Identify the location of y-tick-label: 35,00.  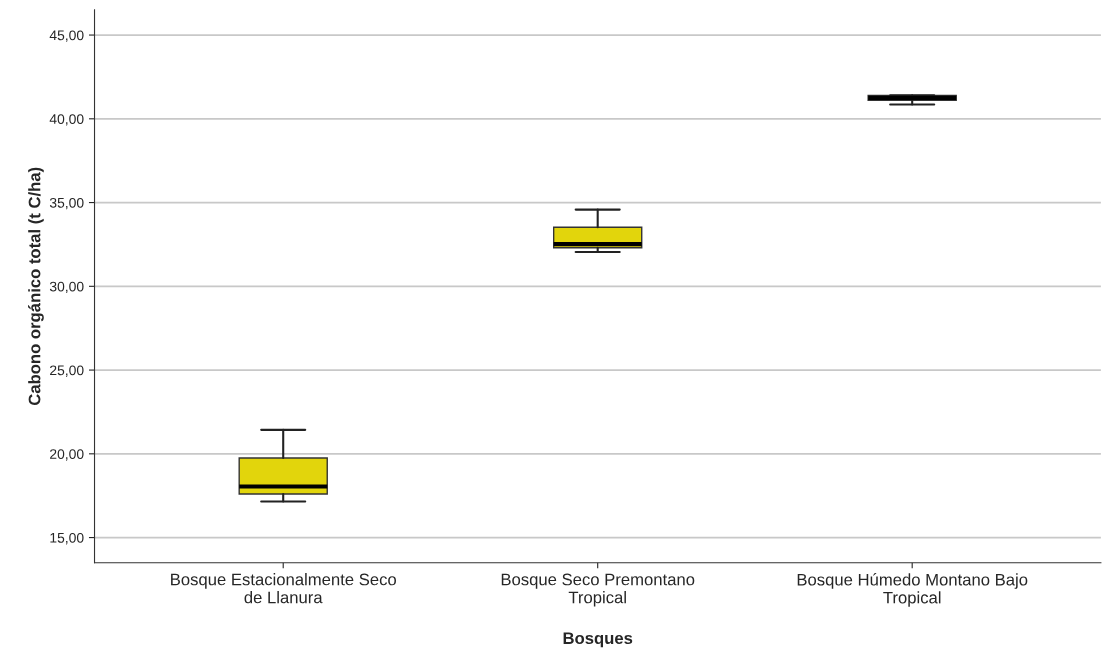
(66, 203).